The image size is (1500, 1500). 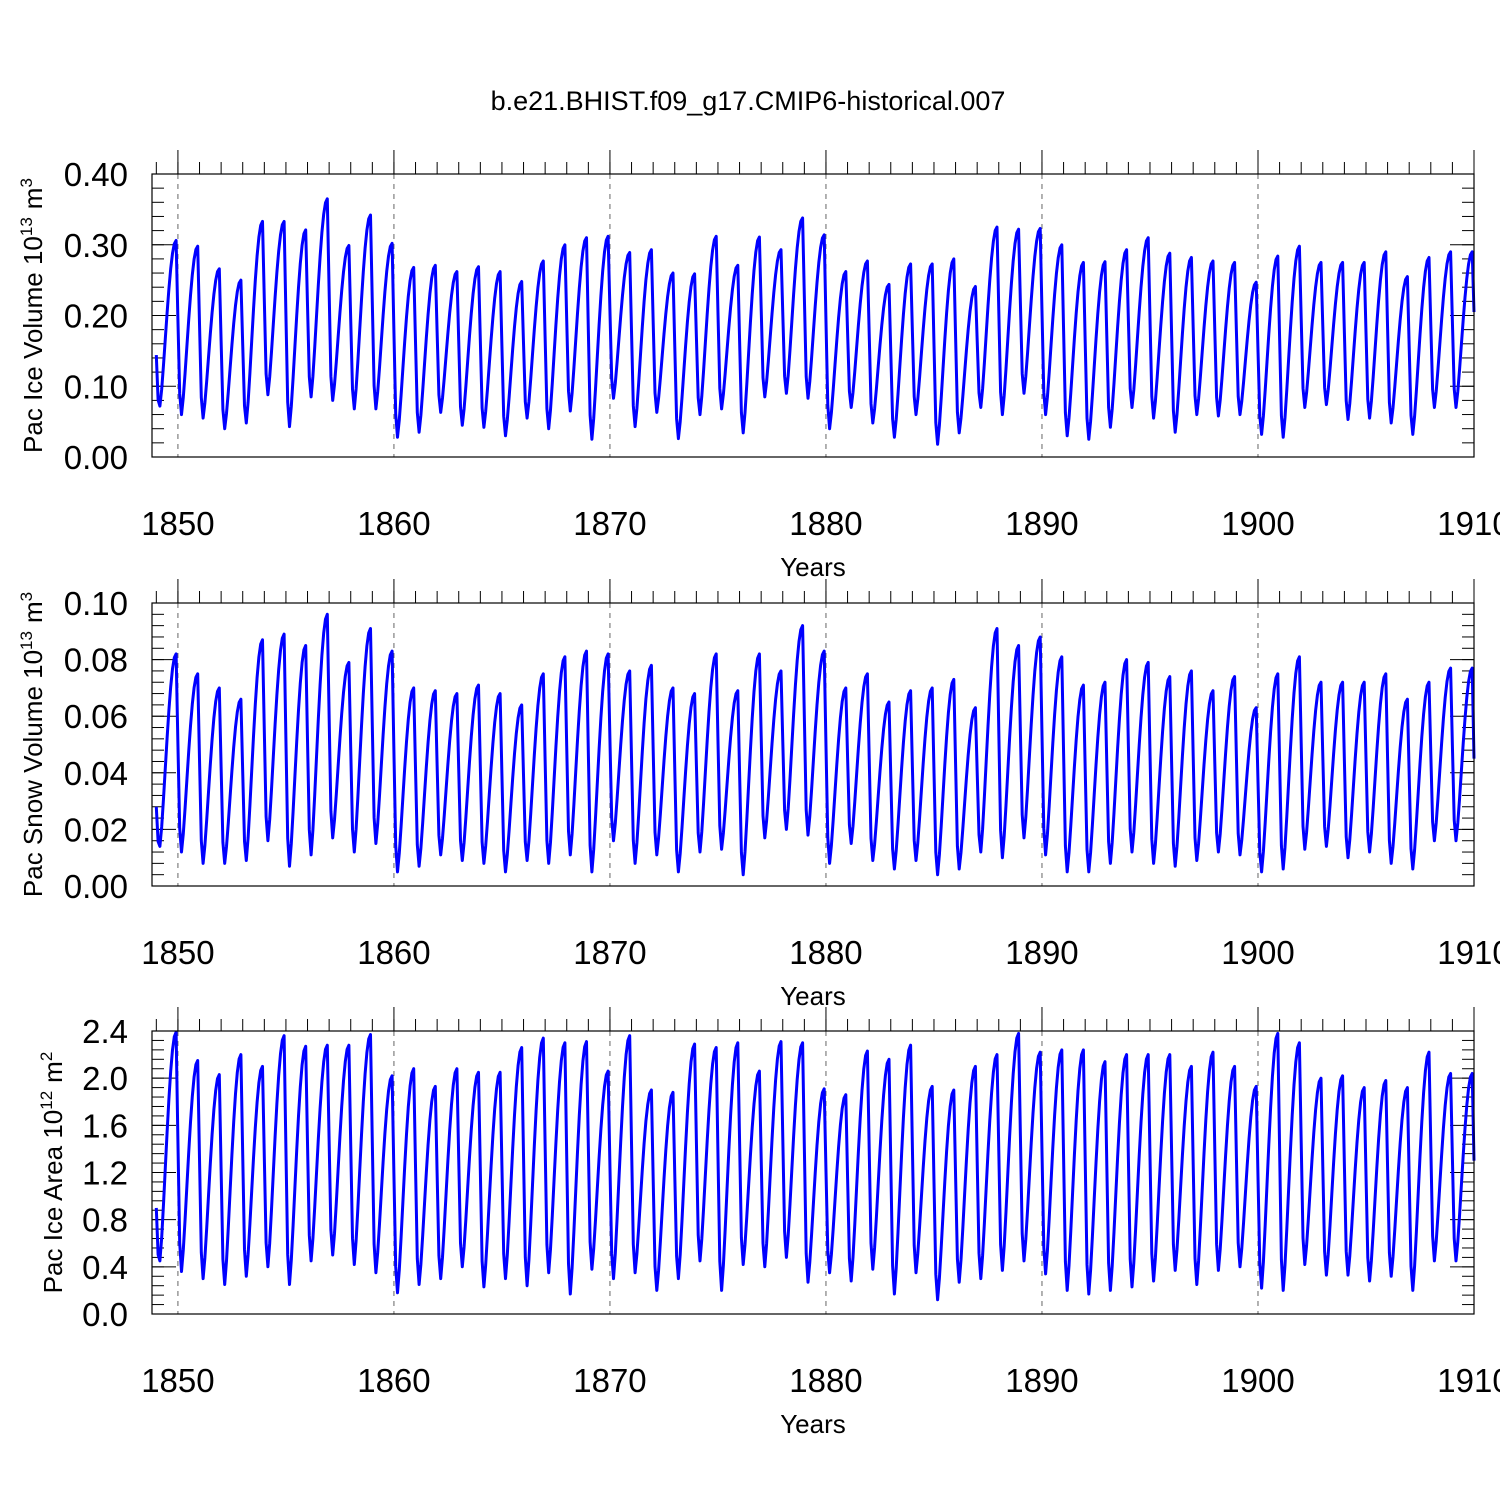 I want to click on y-tick-label: 0.4, so click(x=105, y=1267).